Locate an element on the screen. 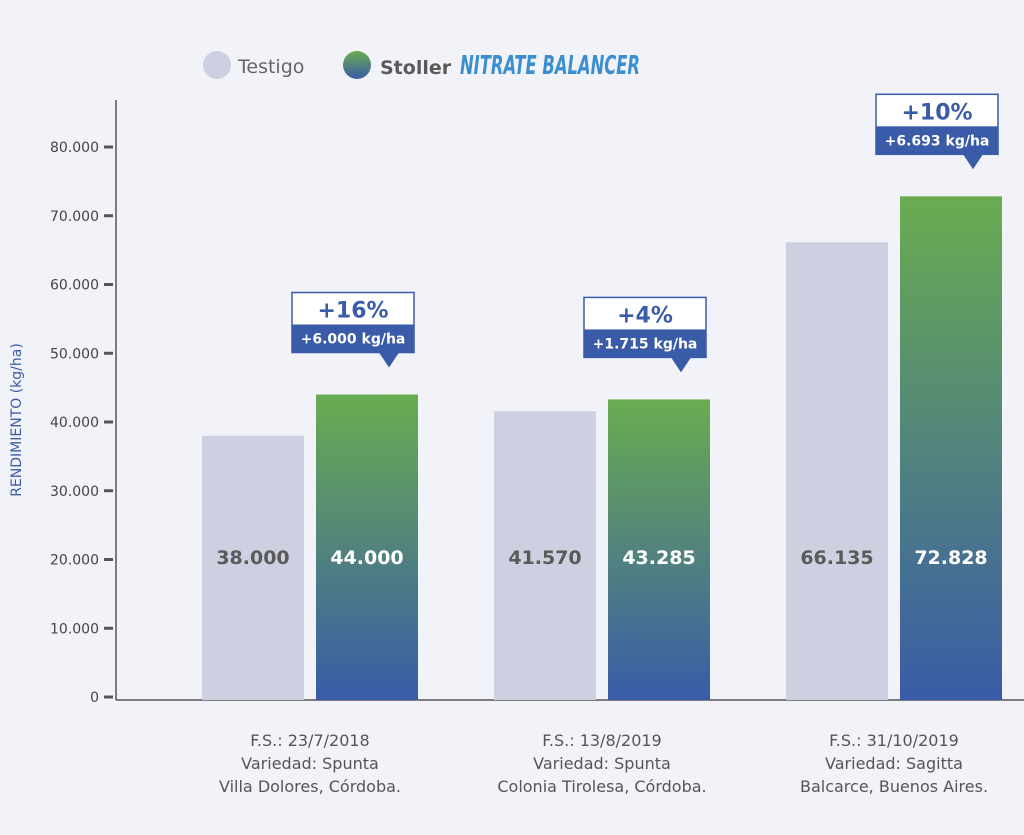 Image resolution: width=1024 pixels, height=835 pixels. legend-stoller-swatch is located at coordinates (357, 65).